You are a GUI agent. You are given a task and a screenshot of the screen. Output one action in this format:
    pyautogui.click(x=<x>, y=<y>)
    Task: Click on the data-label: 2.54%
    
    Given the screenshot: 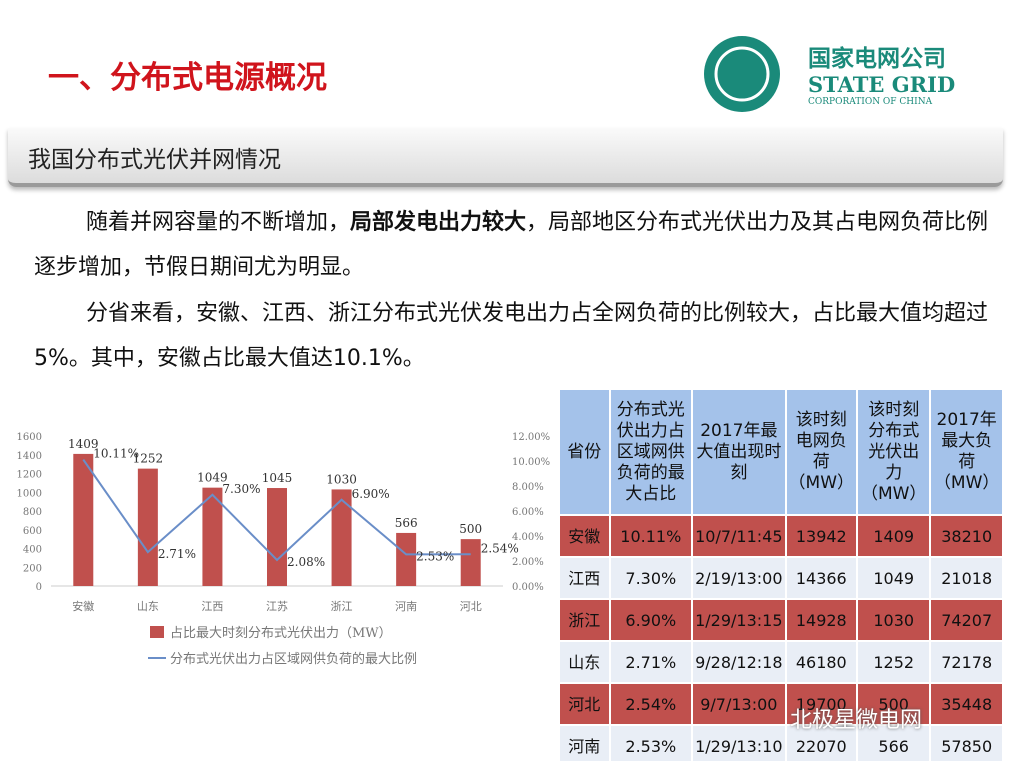 What is the action you would take?
    pyautogui.click(x=500, y=548)
    